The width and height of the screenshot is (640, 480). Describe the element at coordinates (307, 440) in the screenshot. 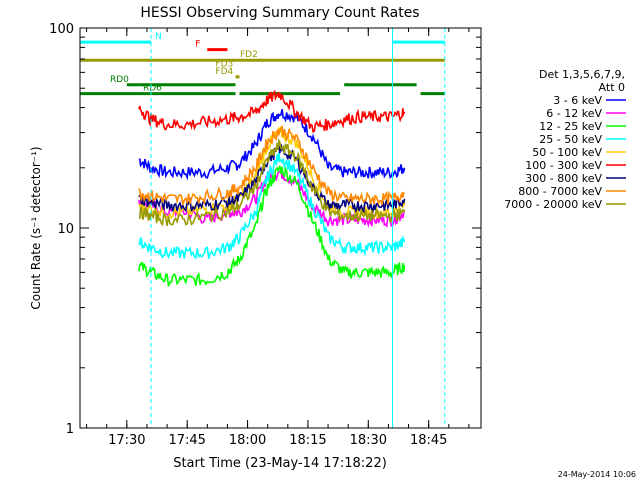

I see `x-tick-label-3: 18:15` at that location.